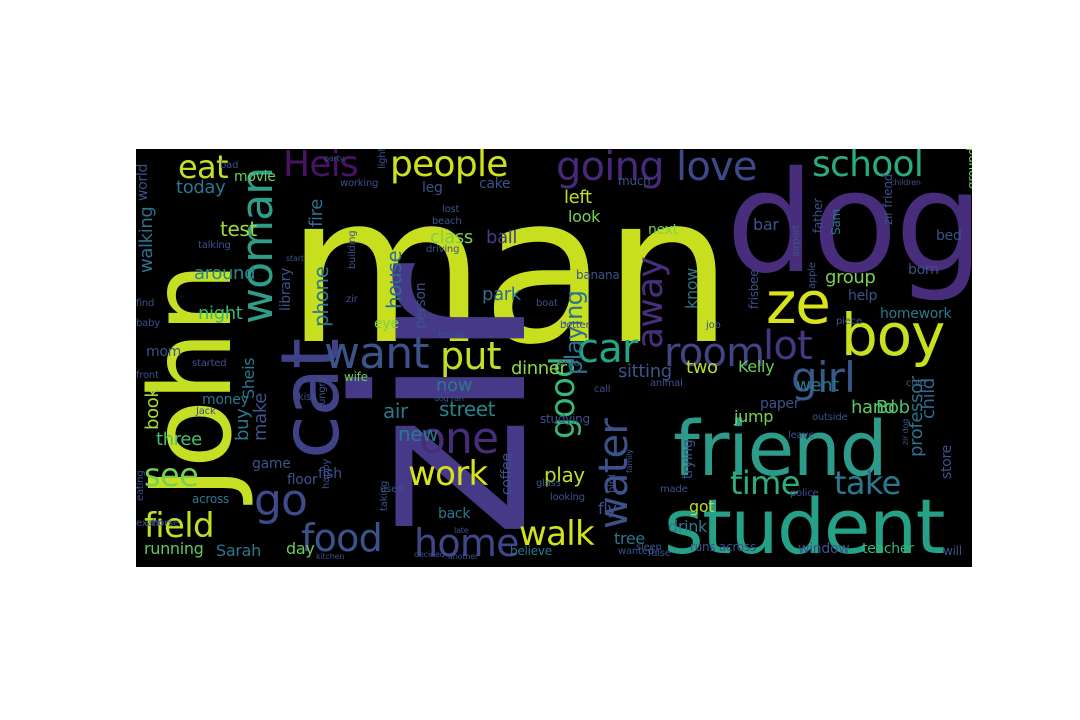 The image size is (1080, 720). I want to click on word-eat: eat, so click(203, 167).